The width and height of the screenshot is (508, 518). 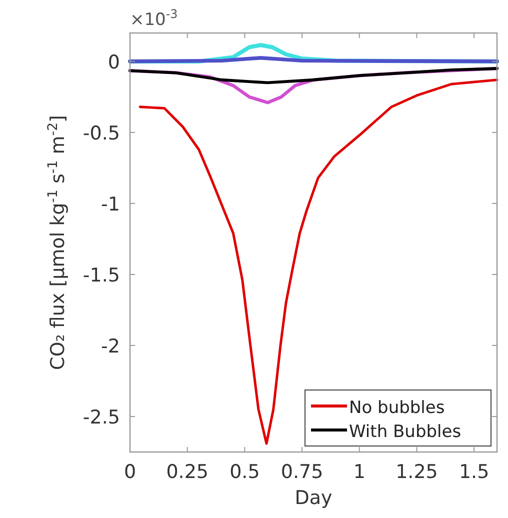 I want to click on y-tick-label: -1.5, so click(x=101, y=275).